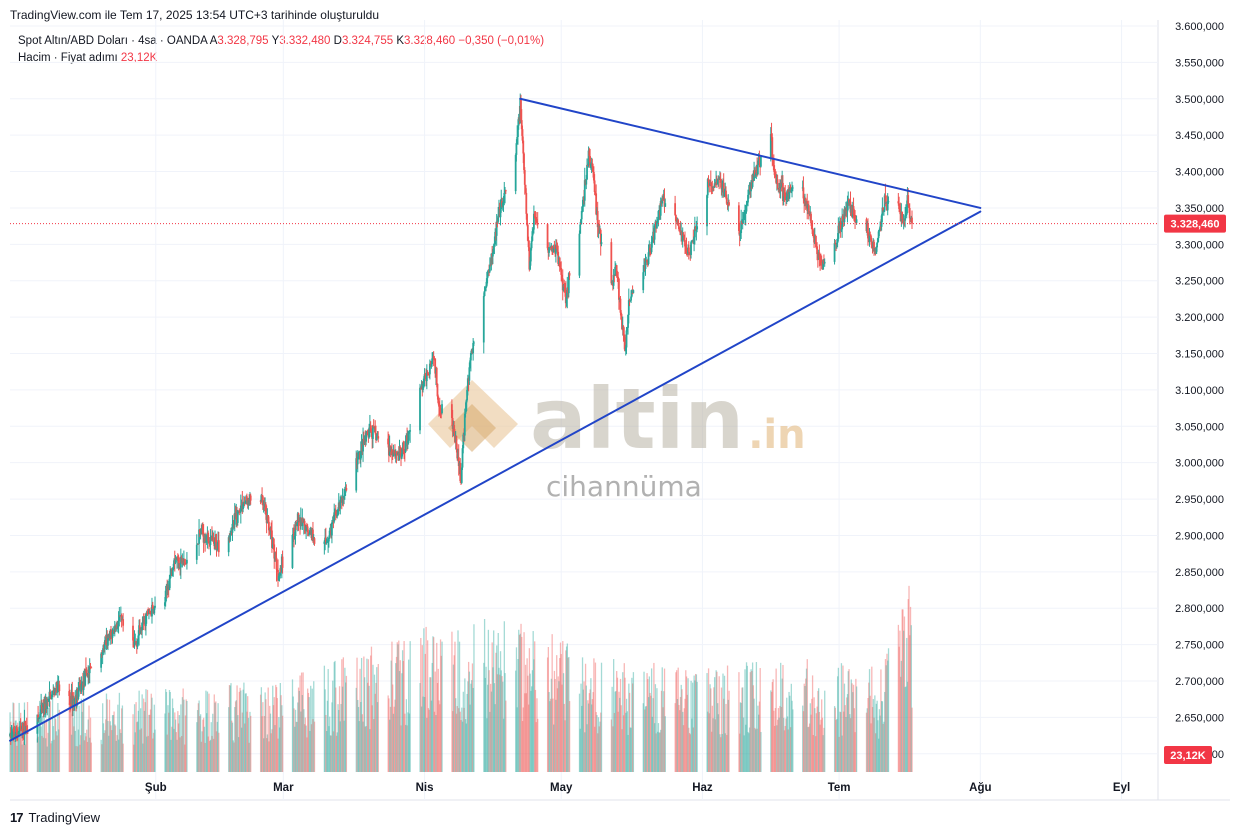 This screenshot has height=836, width=1242. I want to click on volume-indicator-label: Hacim · Fiyat adımı, so click(68, 58).